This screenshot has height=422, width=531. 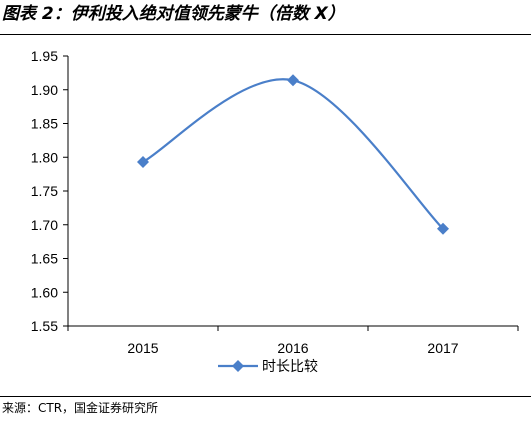 What do you see at coordinates (44, 56) in the screenshot?
I see `y-tick-label: 1.95` at bounding box center [44, 56].